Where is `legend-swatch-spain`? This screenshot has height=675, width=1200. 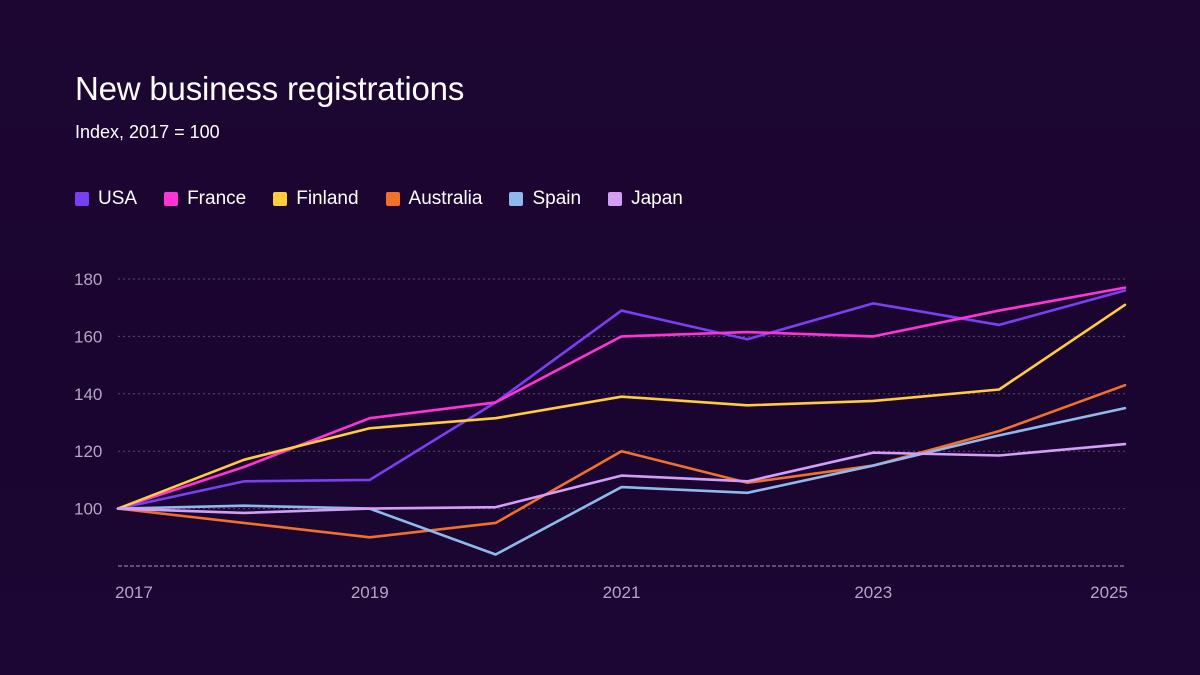
legend-swatch-spain is located at coordinates (516, 199).